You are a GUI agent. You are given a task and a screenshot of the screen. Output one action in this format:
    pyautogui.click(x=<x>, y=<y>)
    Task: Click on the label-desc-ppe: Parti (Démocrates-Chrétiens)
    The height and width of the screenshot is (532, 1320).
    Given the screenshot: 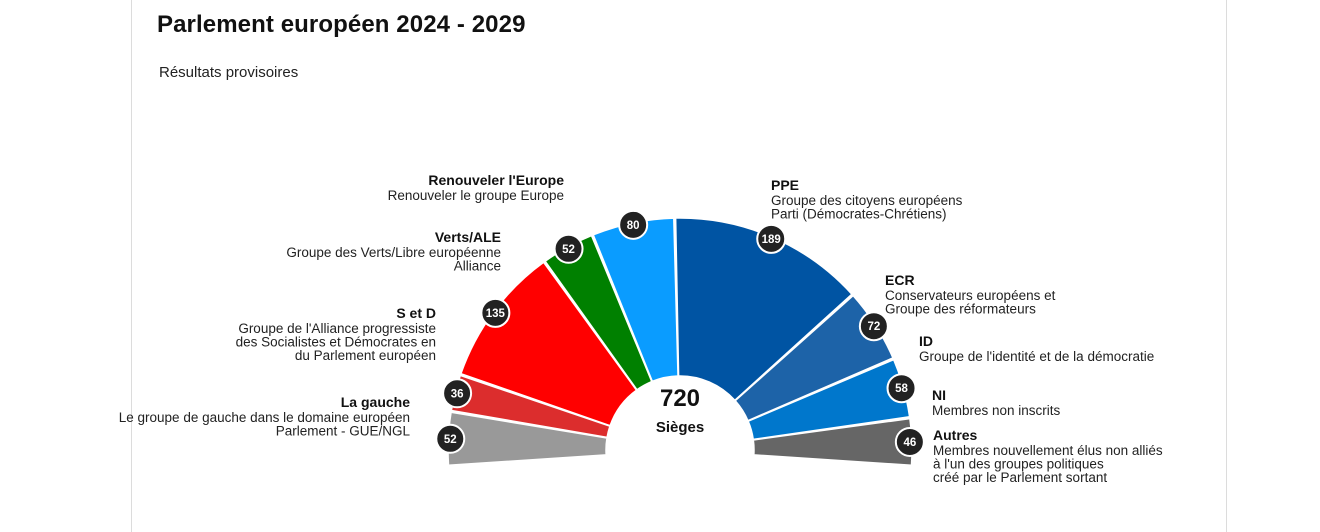 What is the action you would take?
    pyautogui.click(x=859, y=214)
    